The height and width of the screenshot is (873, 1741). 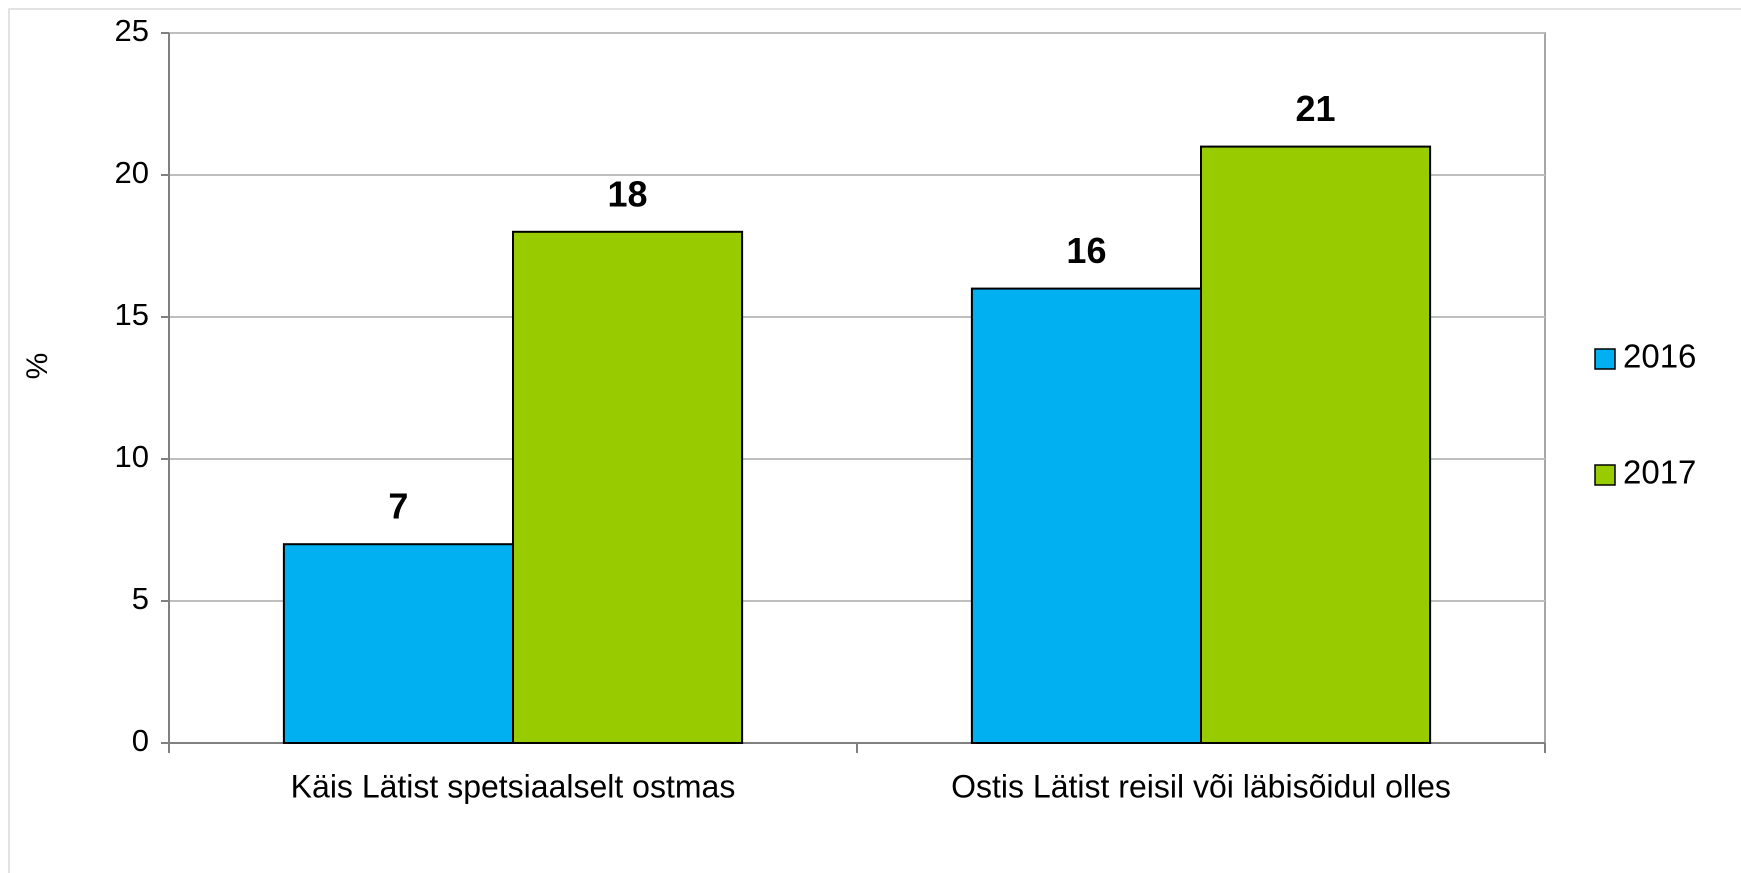 I want to click on legend-label: 2016, so click(x=1659, y=356).